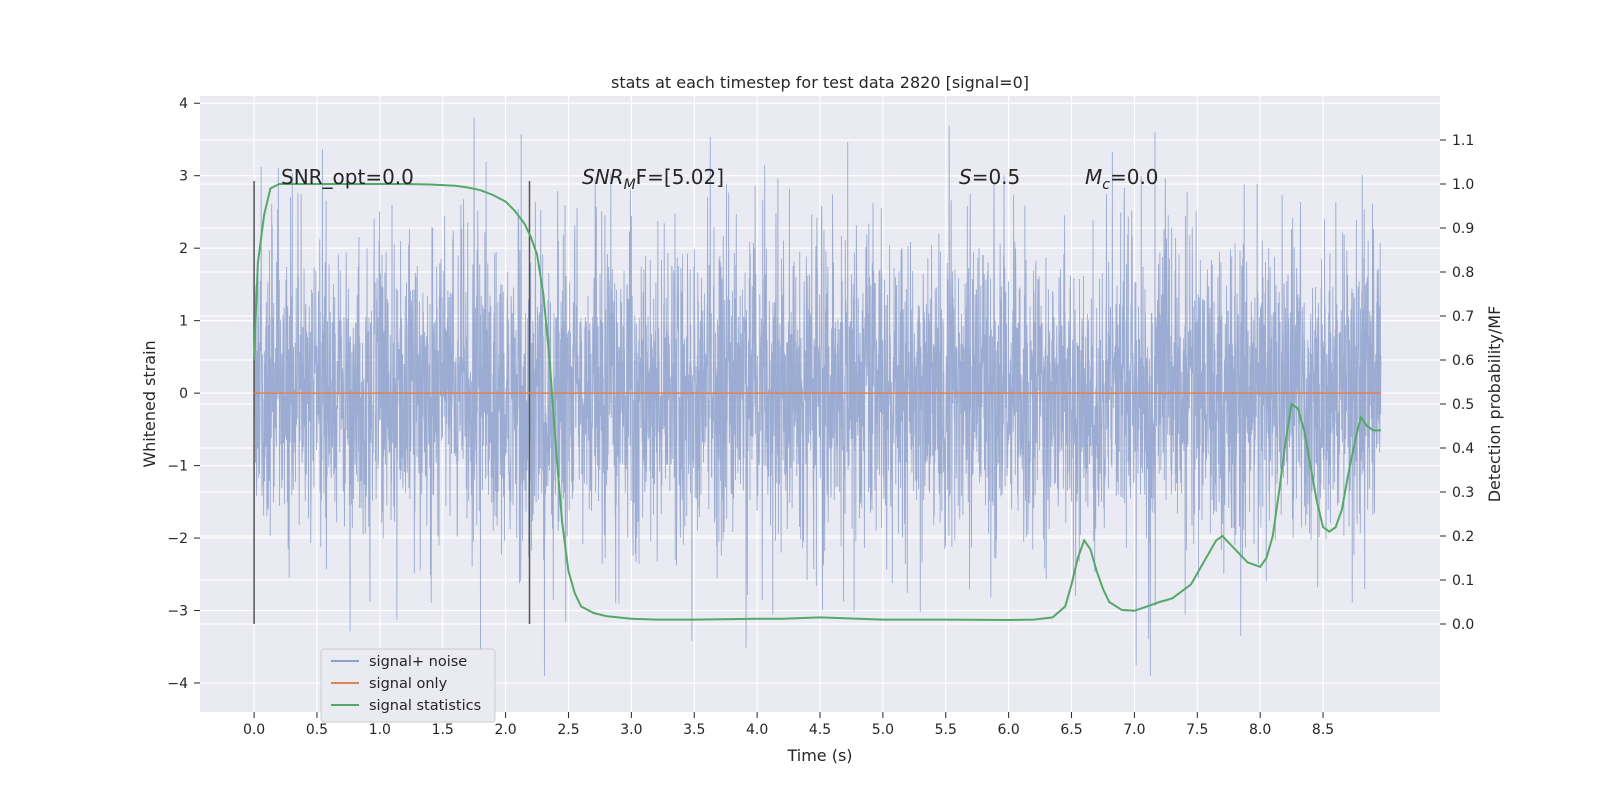  I want to click on x-tick-label: 8.0, so click(1260, 730).